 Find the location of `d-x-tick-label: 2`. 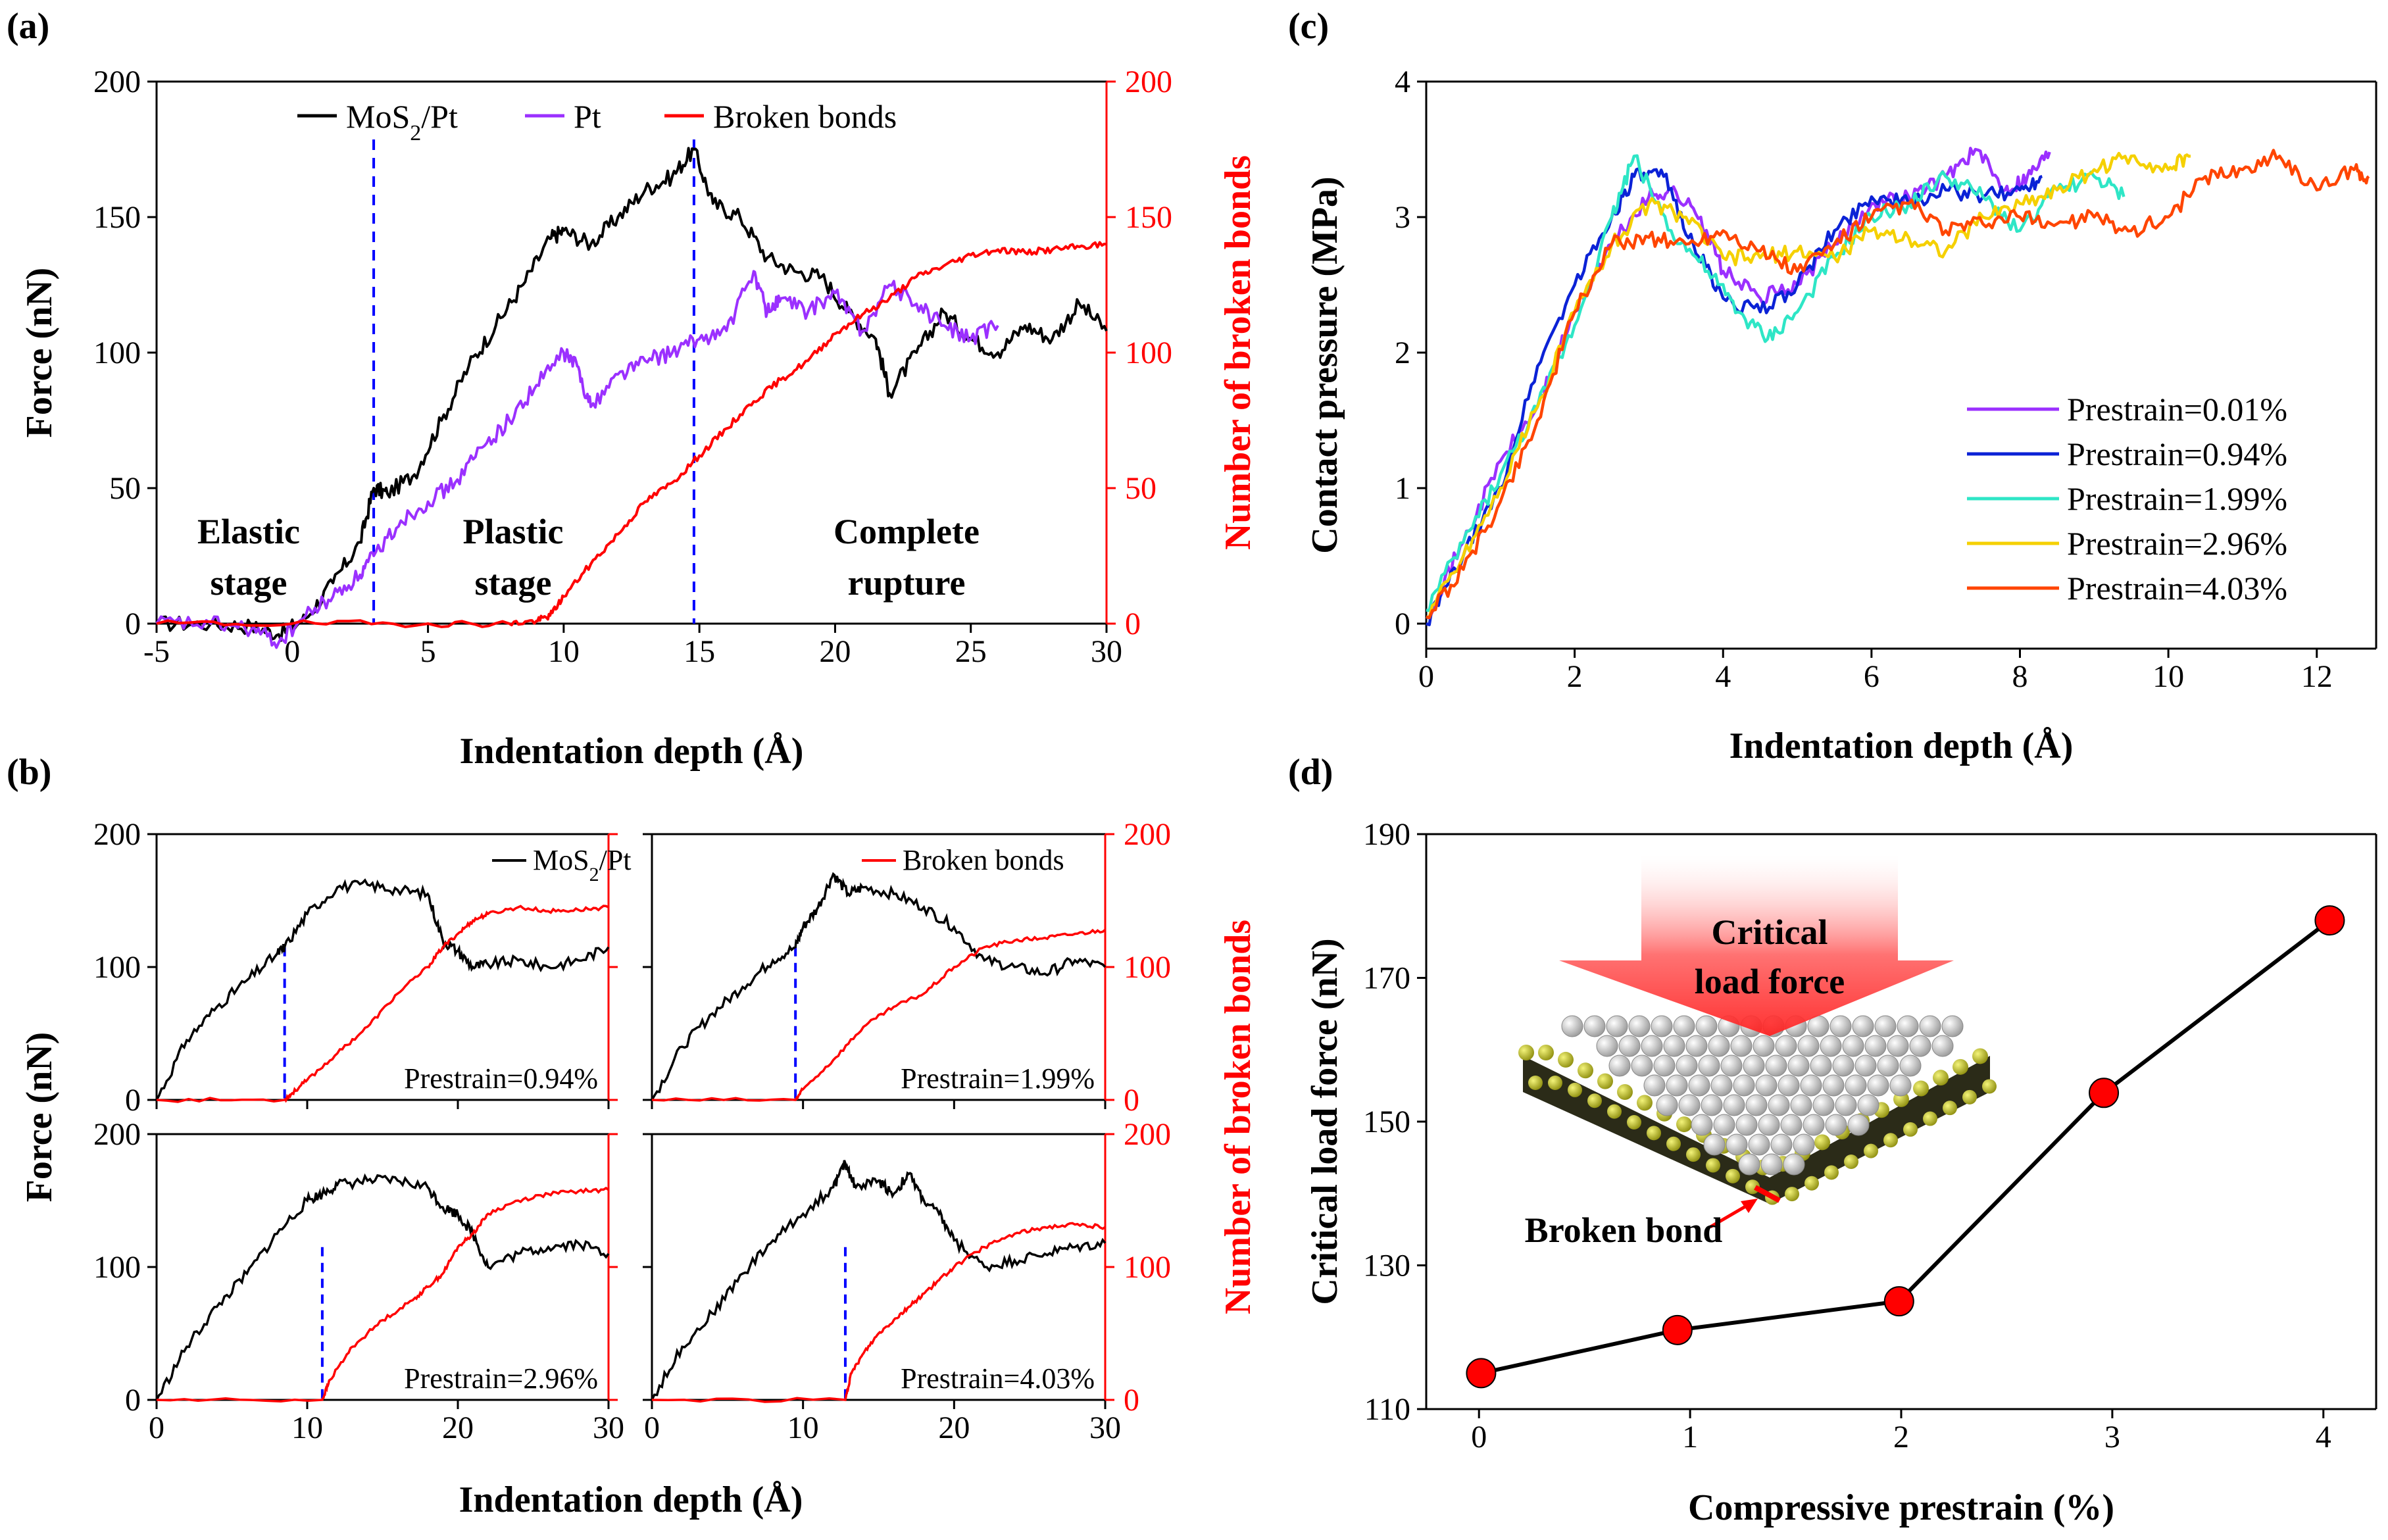

d-x-tick-label: 2 is located at coordinates (1901, 1437).